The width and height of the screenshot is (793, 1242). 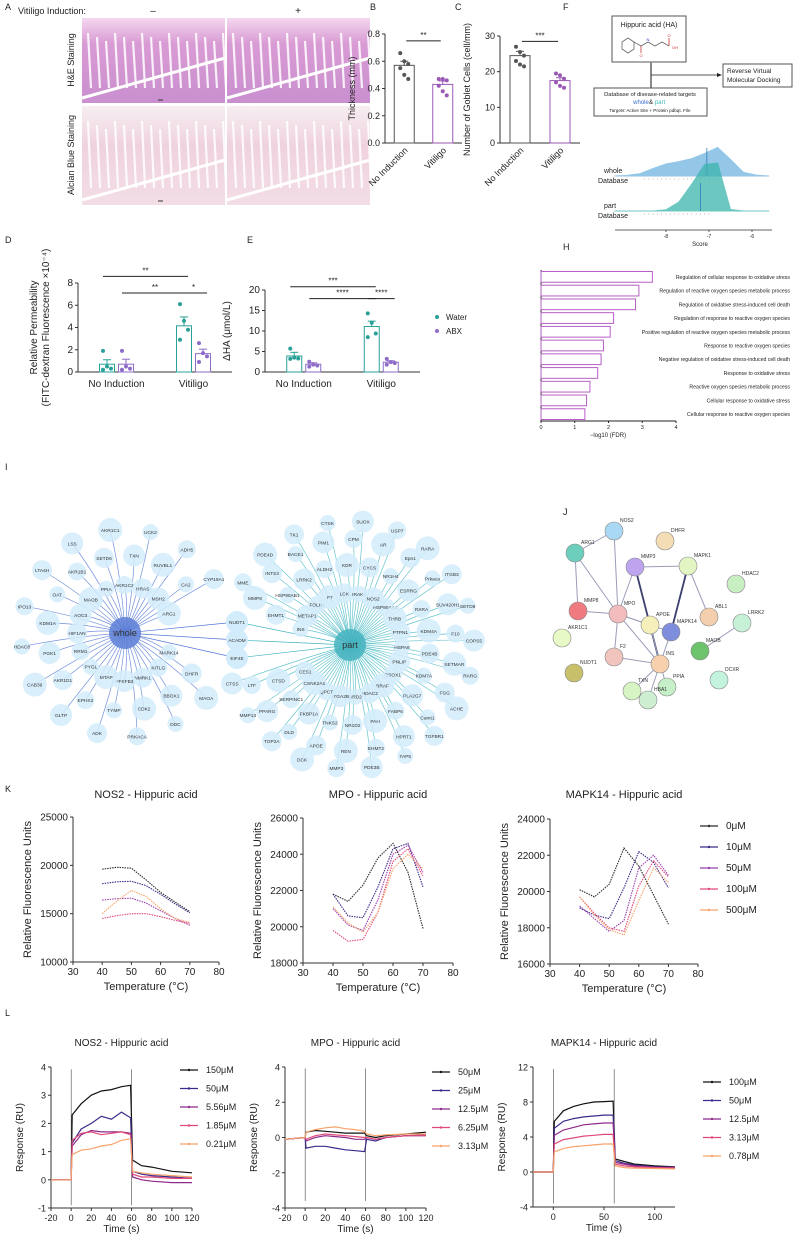 What do you see at coordinates (749, 71) in the screenshot?
I see `docking-label: Reverse Virtual` at bounding box center [749, 71].